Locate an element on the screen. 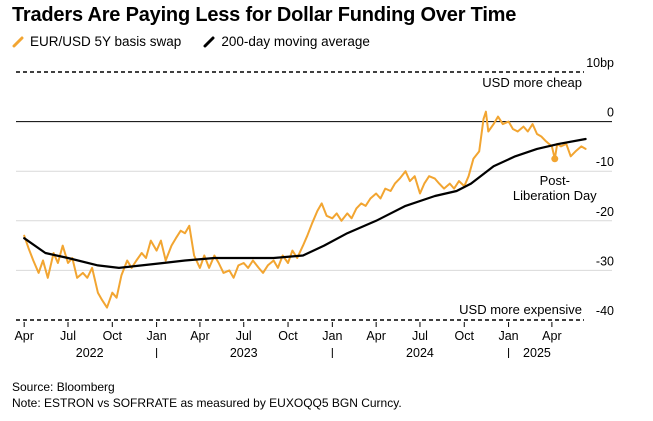 The image size is (653, 421). legend-item-basis-swap: EUR/USD 5Y basis swap is located at coordinates (96, 41).